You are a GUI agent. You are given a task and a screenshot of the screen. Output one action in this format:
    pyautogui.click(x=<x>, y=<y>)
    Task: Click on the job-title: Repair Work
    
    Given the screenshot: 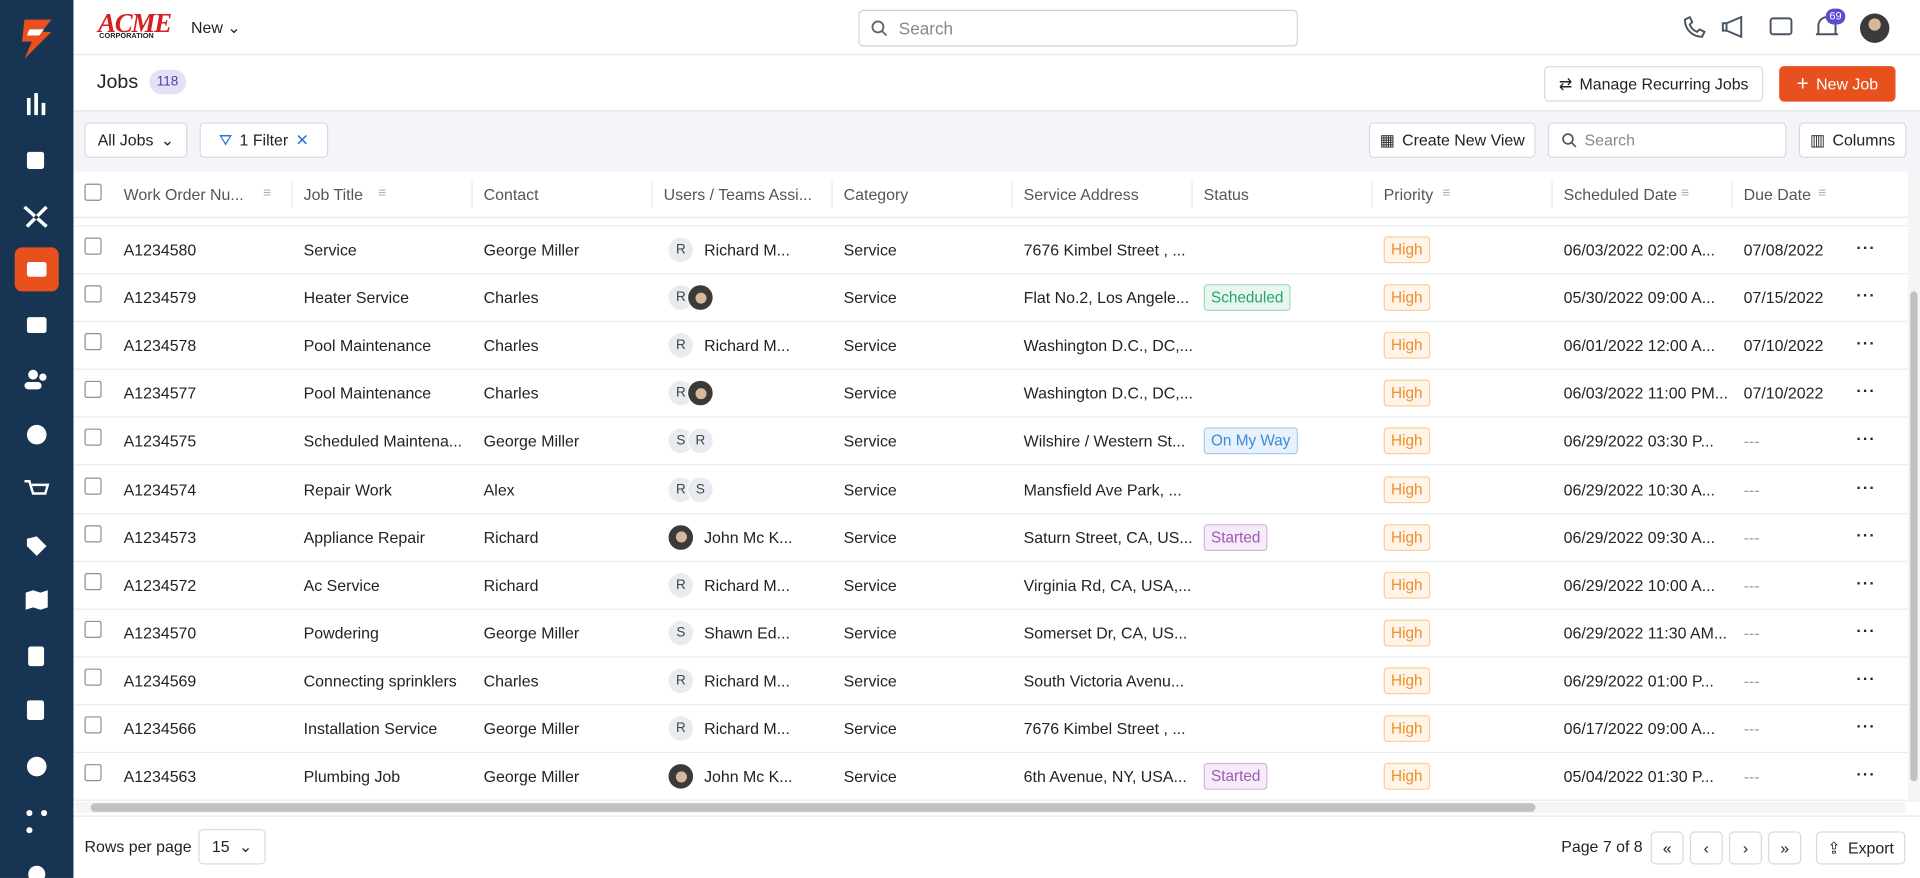 What is the action you would take?
    pyautogui.click(x=347, y=489)
    